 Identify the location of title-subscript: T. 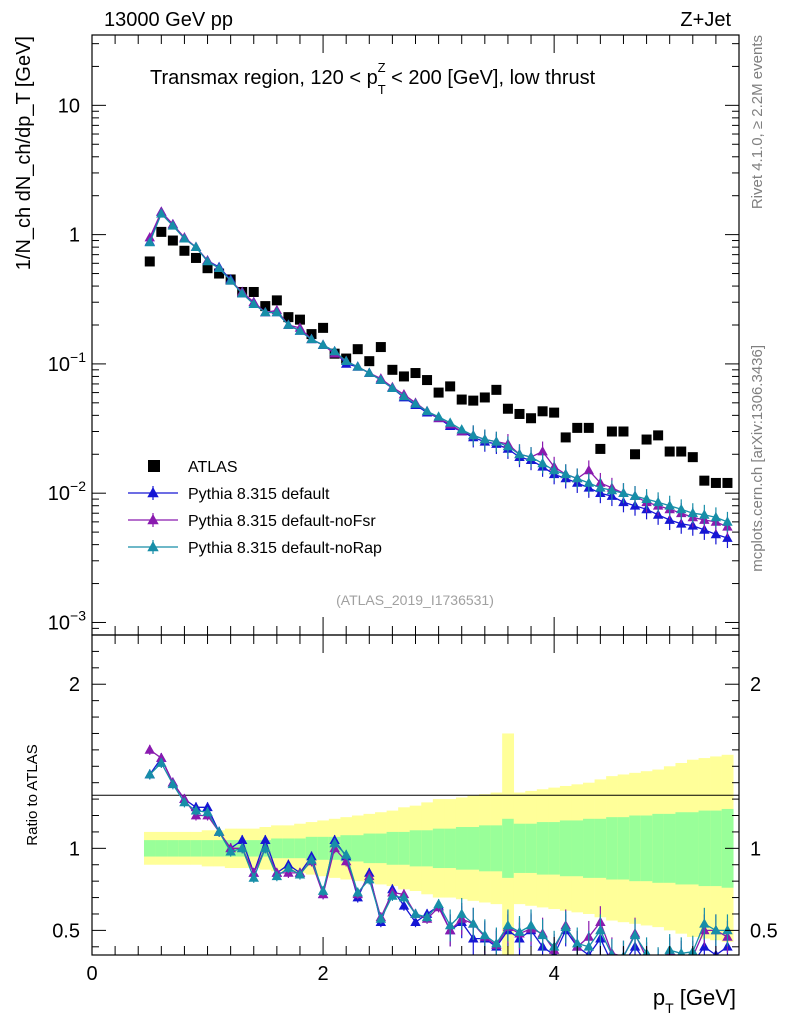
(382, 89).